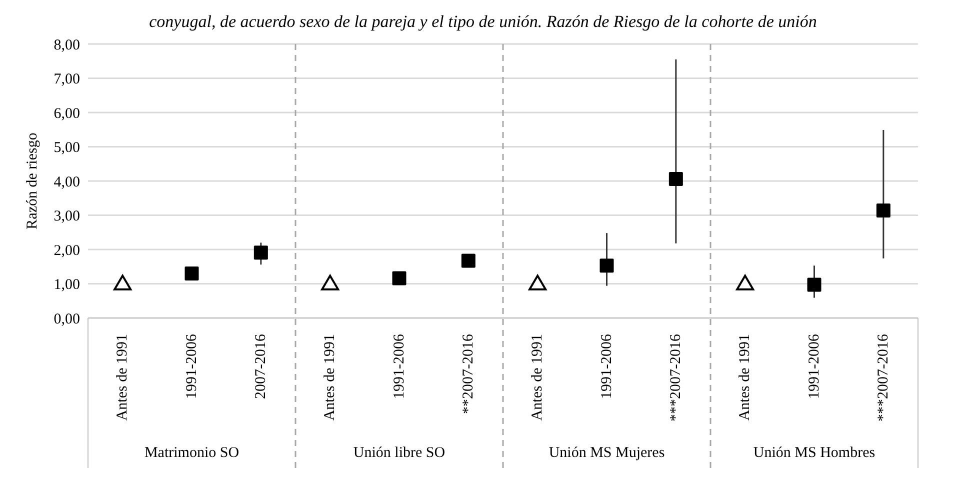 This screenshot has height=479, width=958. I want to click on chart-title: conyugal, de acuerdo sexo de la pareja y el tipo de unión. Razón de Riesgo de la cohorte de unión, so click(483, 22).